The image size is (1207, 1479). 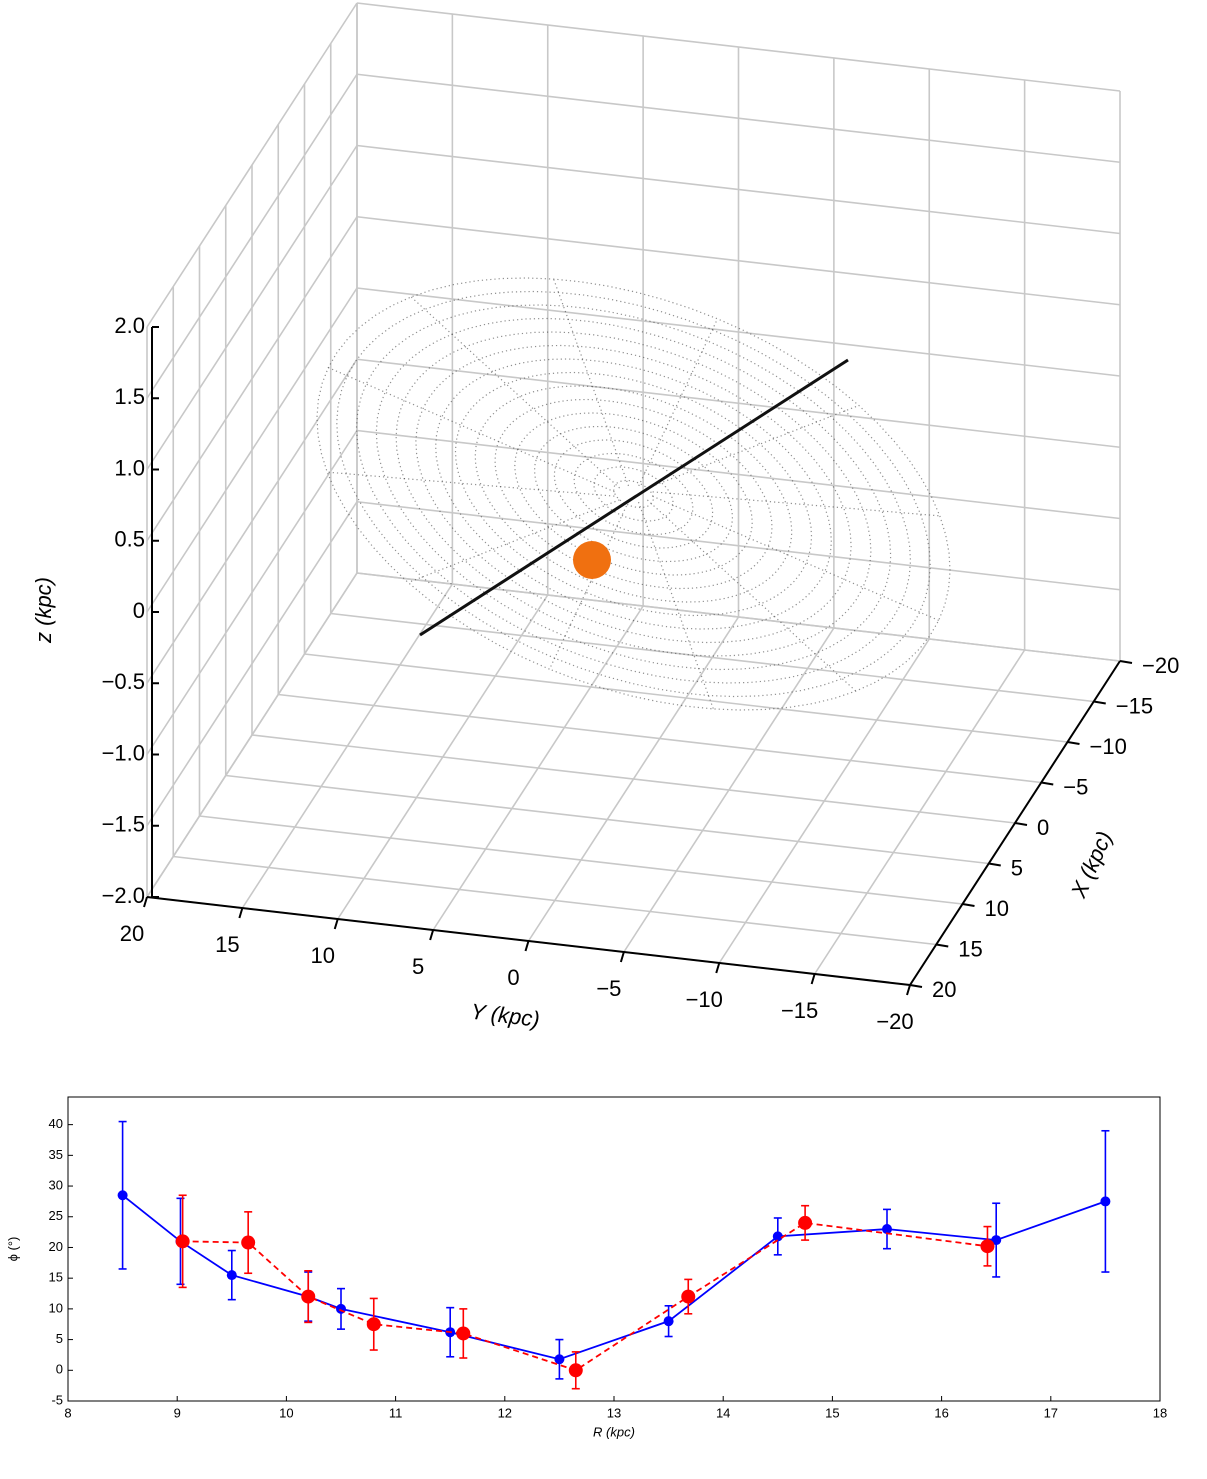 I want to click on x-tick-label: −5, so click(x=1075, y=786).